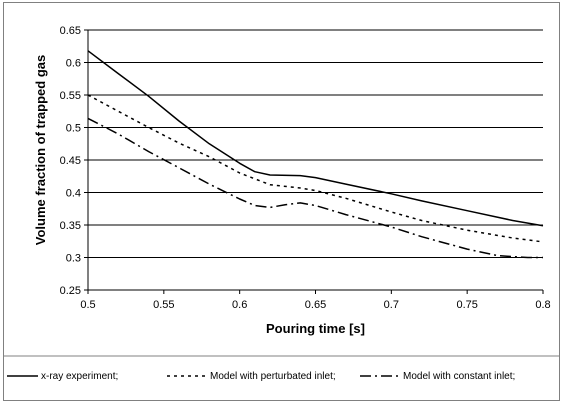 The width and height of the screenshot is (565, 404). I want to click on x-tick-label-0: 0.5, so click(87, 305).